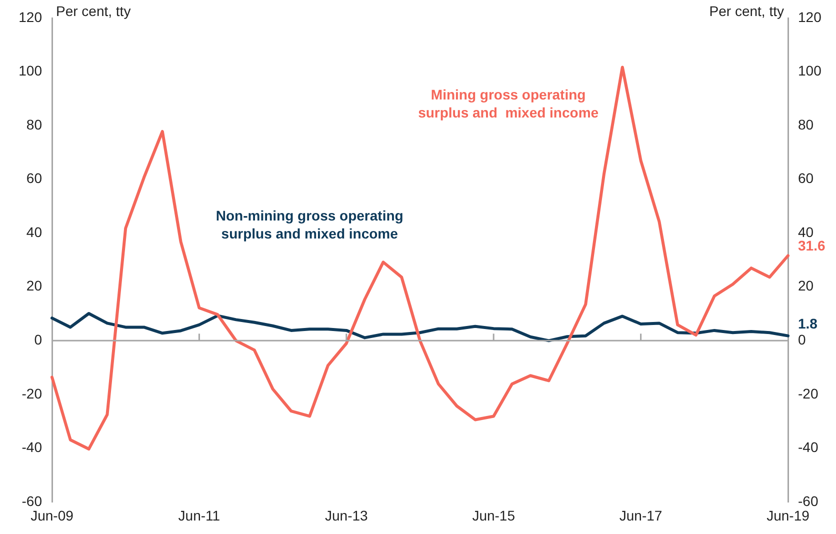 The width and height of the screenshot is (836, 534). I want to click on y-tick-label: 100, so click(30, 70).